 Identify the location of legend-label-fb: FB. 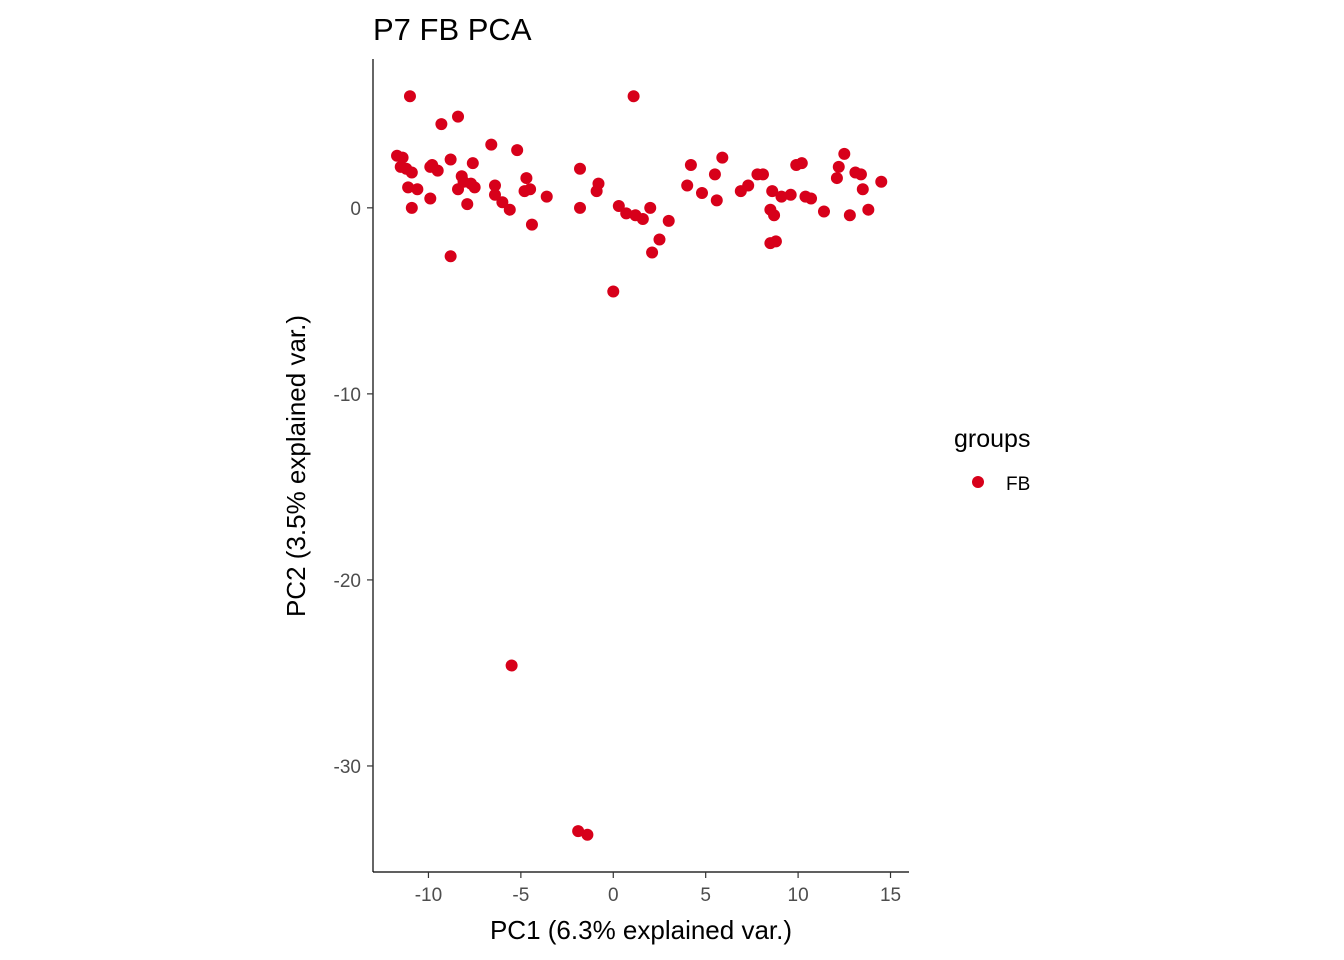
(1018, 484).